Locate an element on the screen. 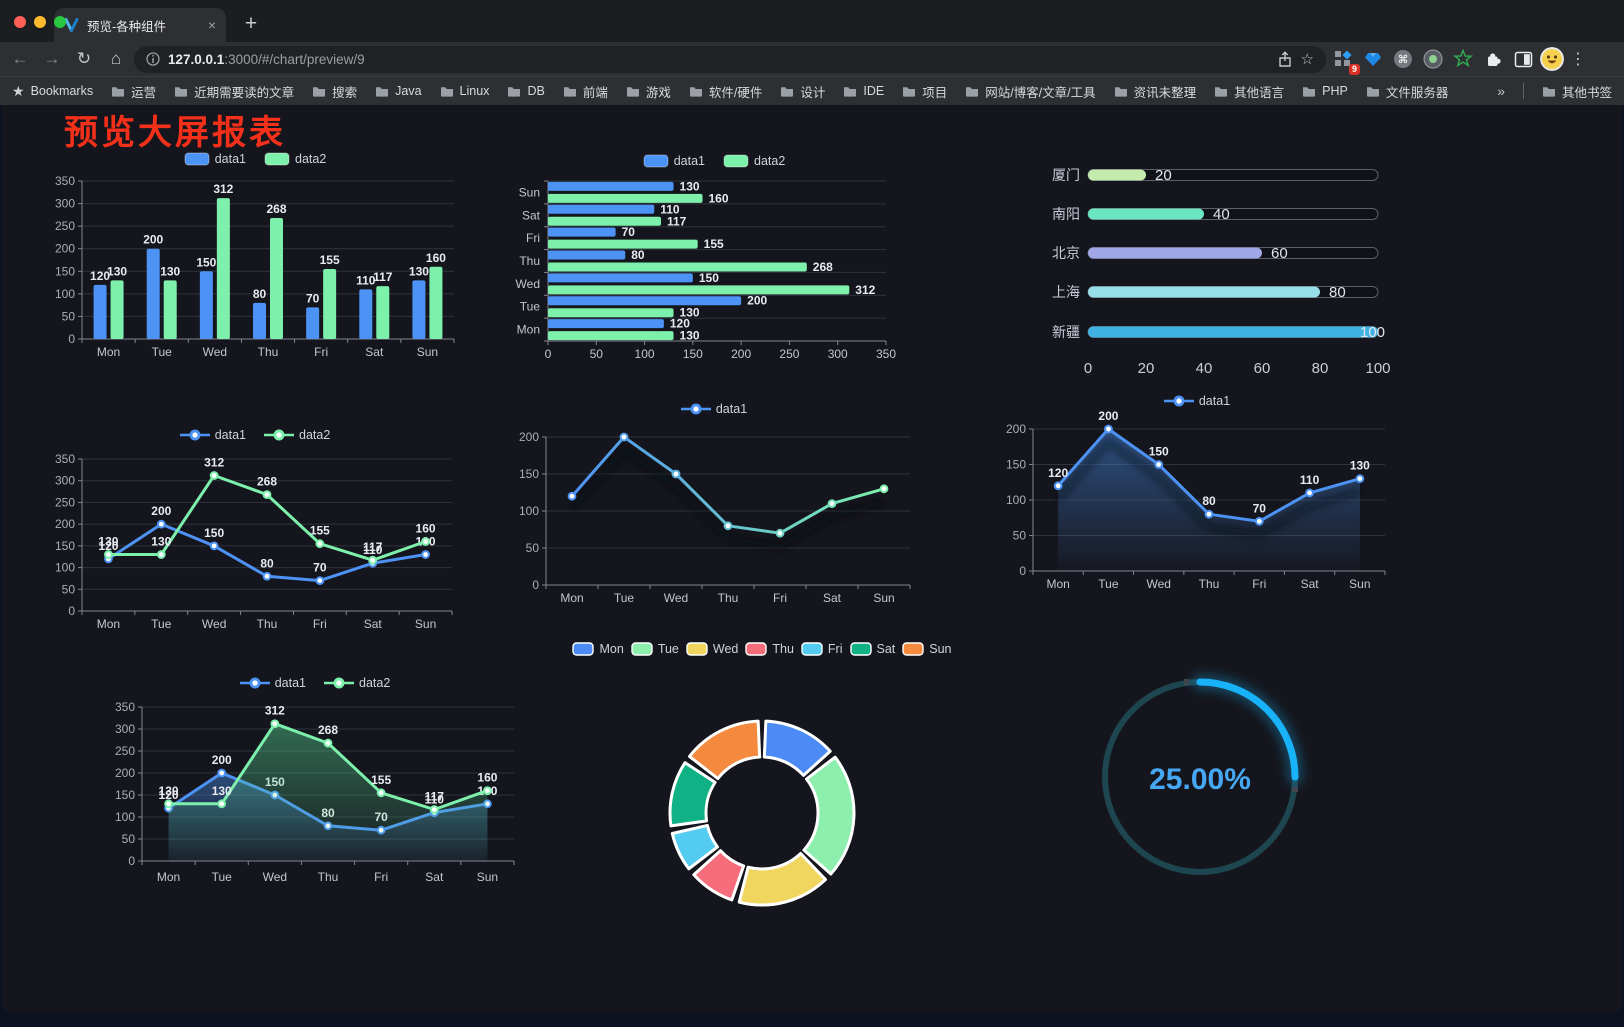 The height and width of the screenshot is (1027, 1624). tab-strip: 预览-各种组件 × + is located at coordinates (812, 21).